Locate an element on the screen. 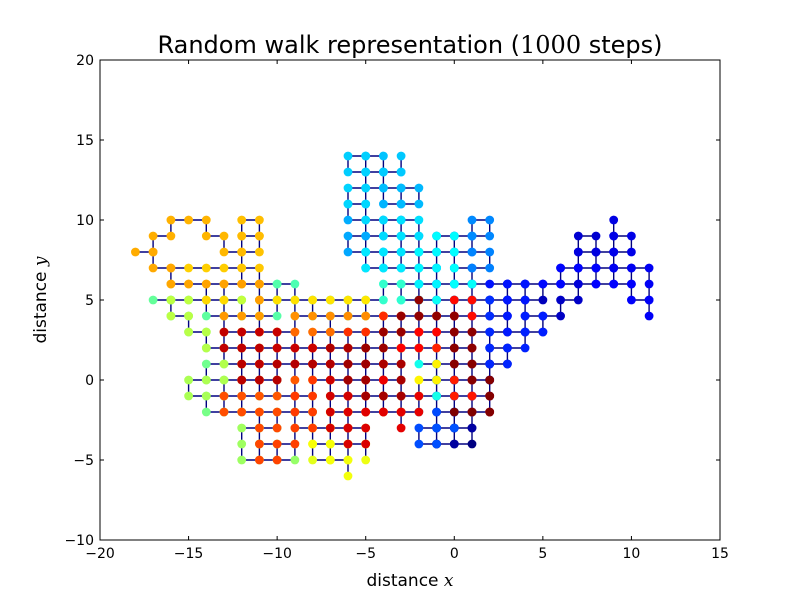  x-tick-label: 5 is located at coordinates (542, 554).